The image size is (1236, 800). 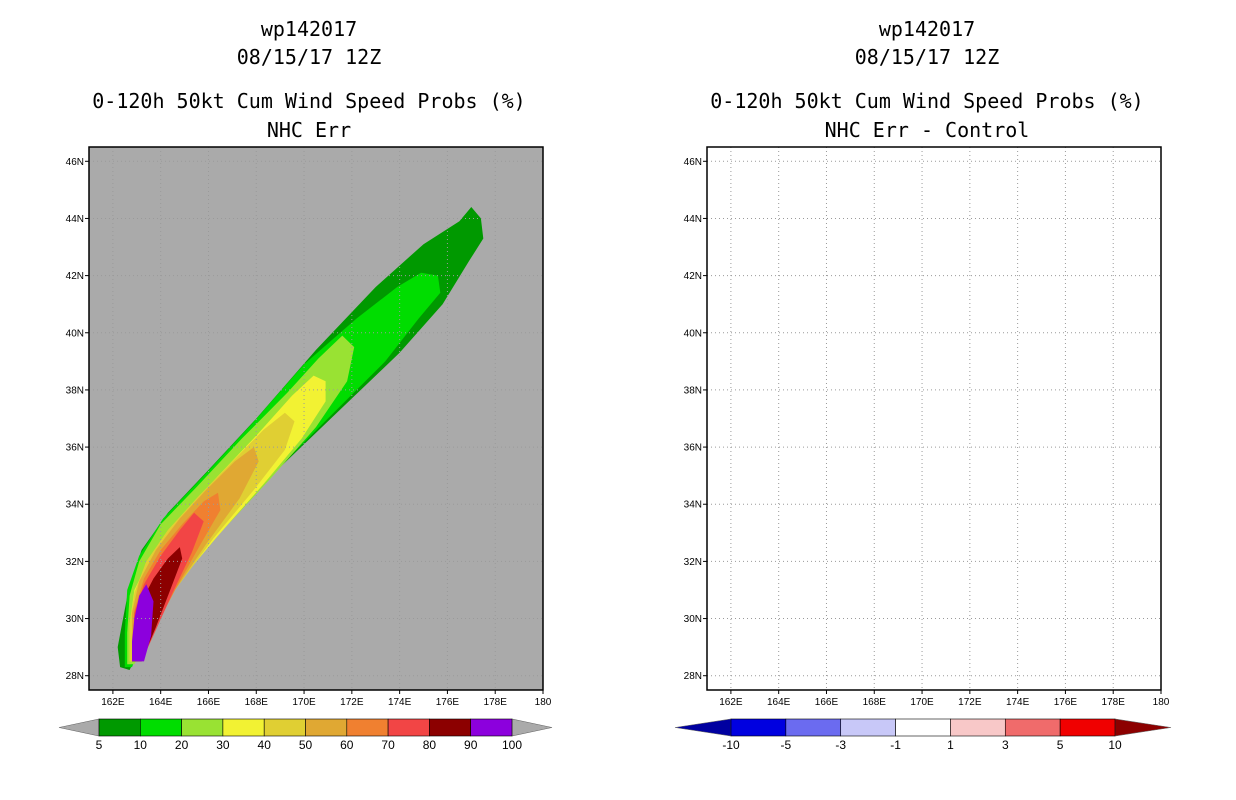 What do you see at coordinates (927, 130) in the screenshot?
I see `right-panel-label: NHC Err - Control` at bounding box center [927, 130].